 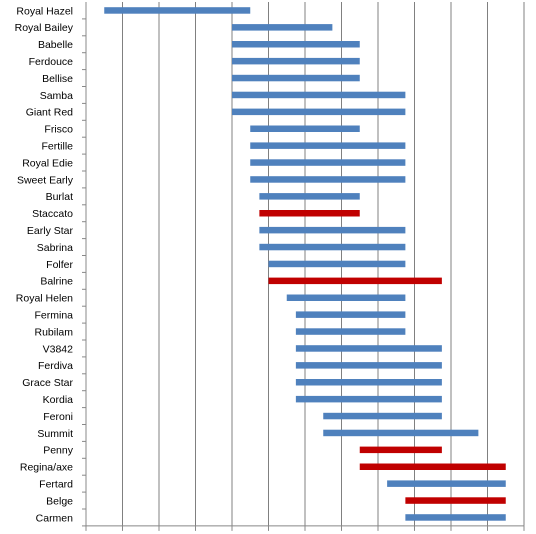 I want to click on category-label: Rubilam, so click(x=53, y=332).